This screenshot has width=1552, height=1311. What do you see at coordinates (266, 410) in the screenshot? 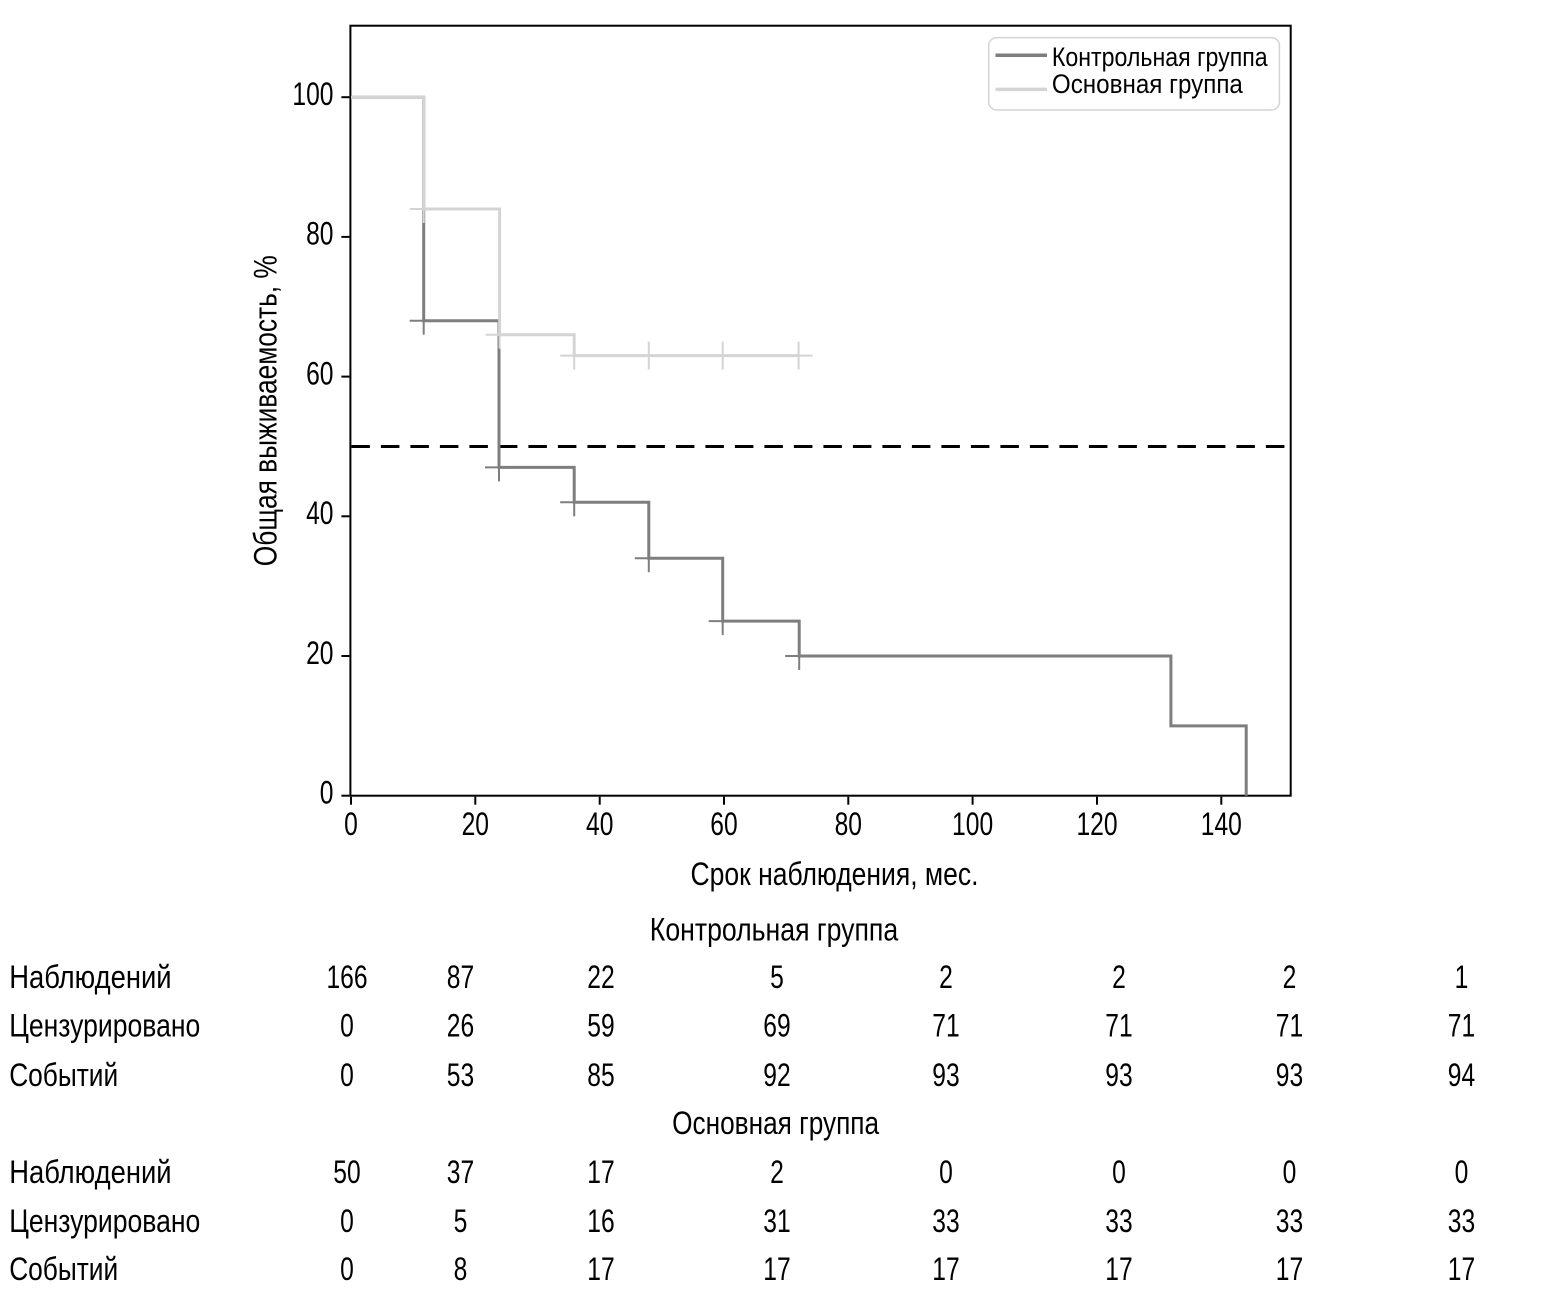
I see `svg-text: Общая выживаемость, %` at bounding box center [266, 410].